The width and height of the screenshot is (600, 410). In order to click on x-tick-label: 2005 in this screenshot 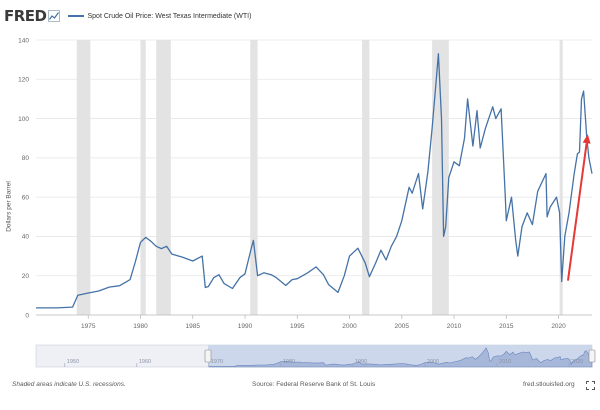, I will do `click(402, 326)`.